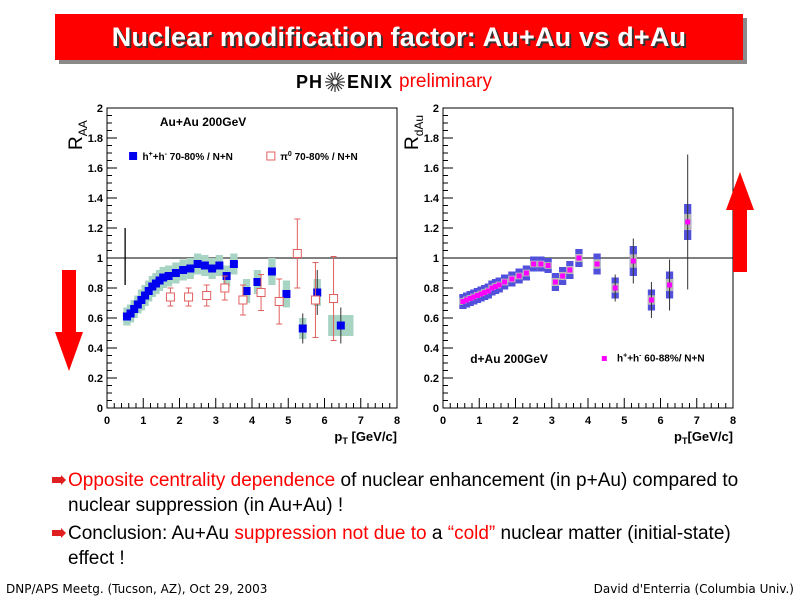 Image resolution: width=800 pixels, height=600 pixels. I want to click on bullet-segment: Opposite centrality dependence, so click(202, 480).